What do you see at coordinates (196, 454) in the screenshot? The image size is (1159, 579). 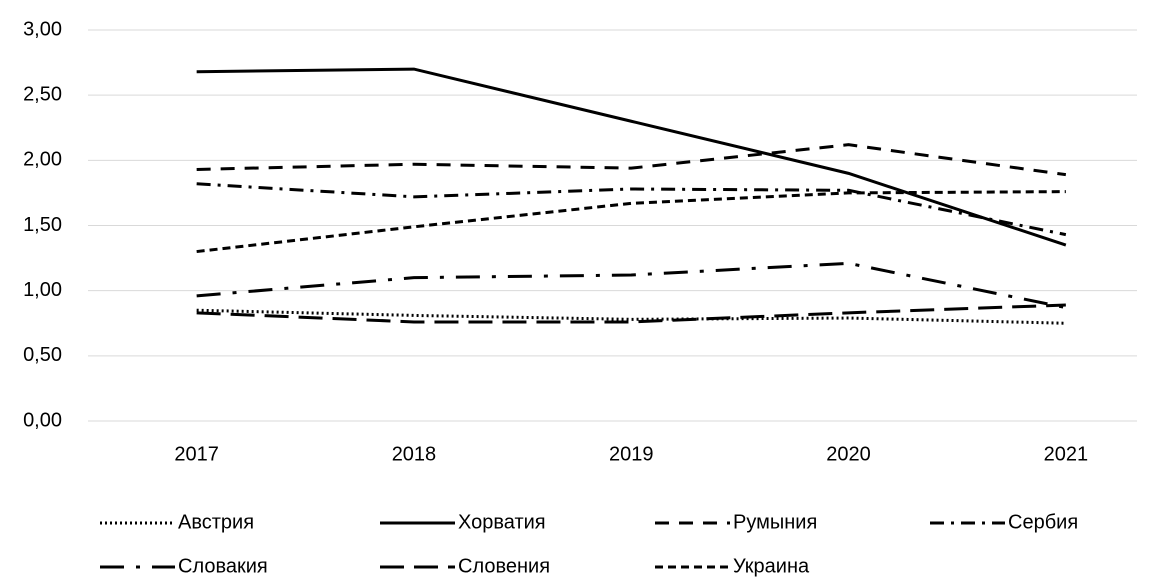 I see `x-tick-label: 2017` at bounding box center [196, 454].